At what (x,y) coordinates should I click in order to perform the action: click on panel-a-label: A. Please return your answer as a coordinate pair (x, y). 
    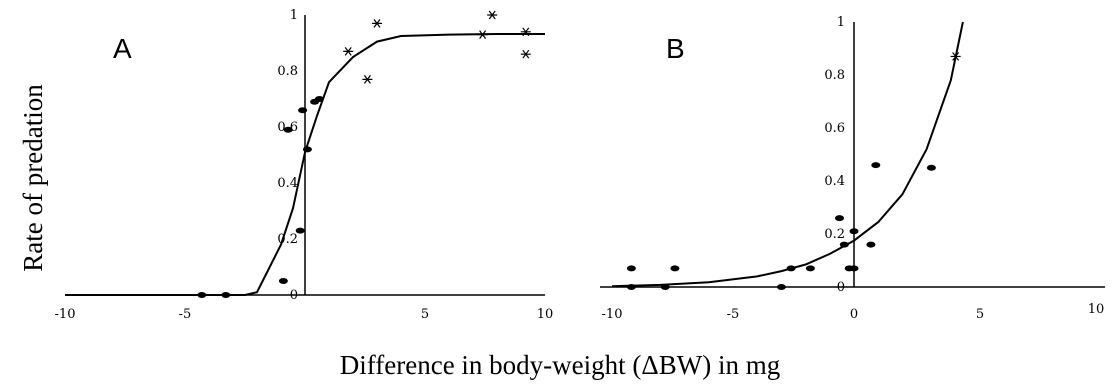
    Looking at the image, I should click on (122, 48).